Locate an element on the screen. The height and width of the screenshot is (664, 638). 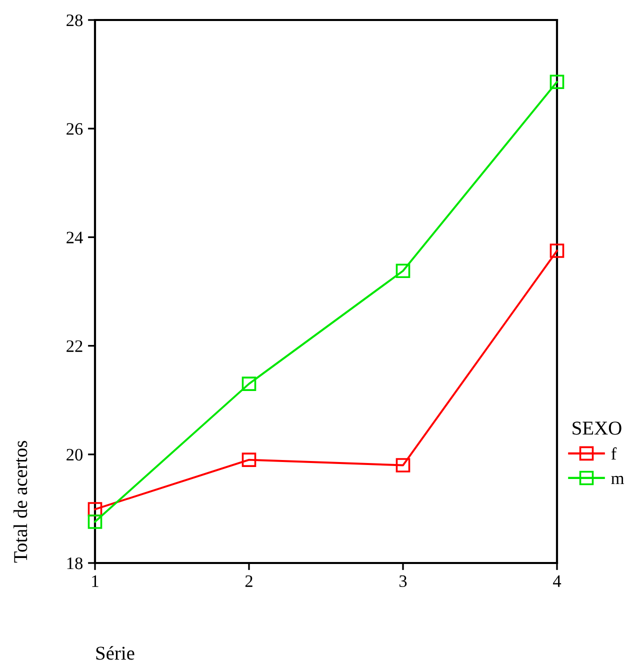
x-tick-label: 4 is located at coordinates (557, 581).